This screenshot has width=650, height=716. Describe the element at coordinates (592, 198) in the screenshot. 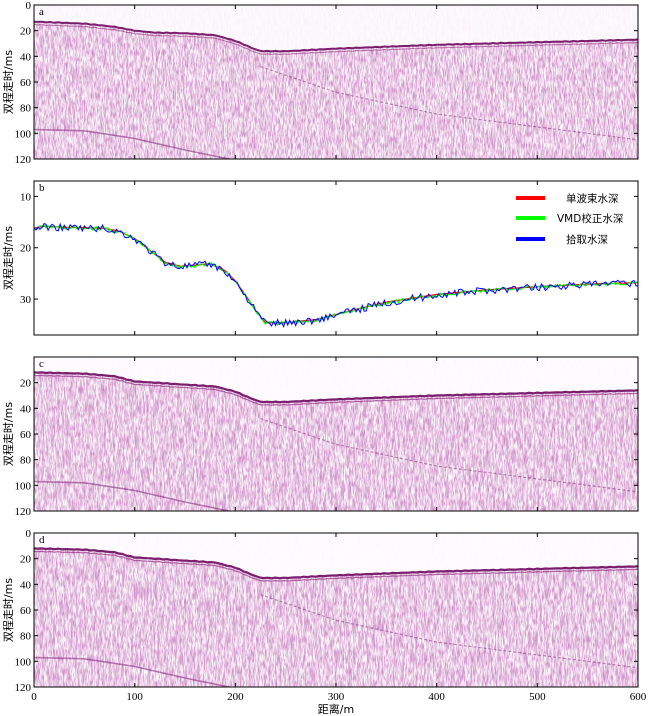

I see `legend-single-beam-label: 单波束水深` at that location.